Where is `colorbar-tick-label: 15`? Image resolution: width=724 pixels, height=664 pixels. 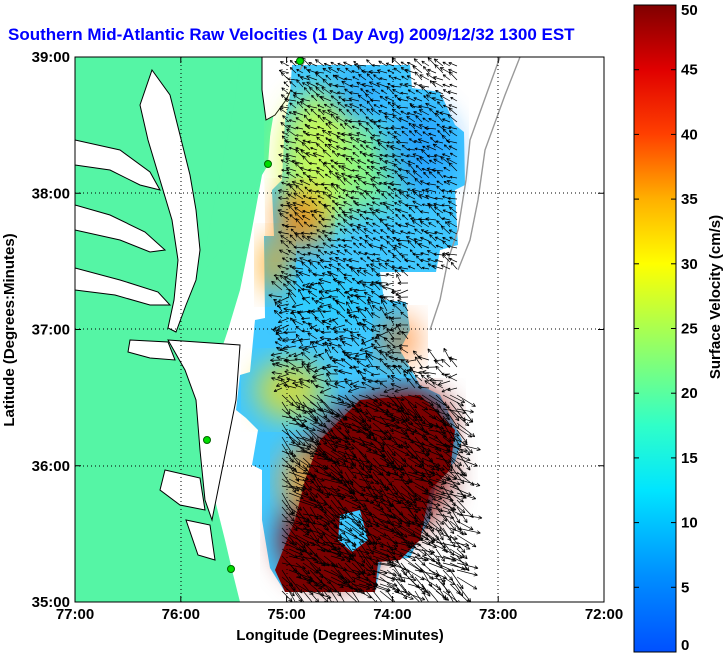 colorbar-tick-label: 15 is located at coordinates (689, 458).